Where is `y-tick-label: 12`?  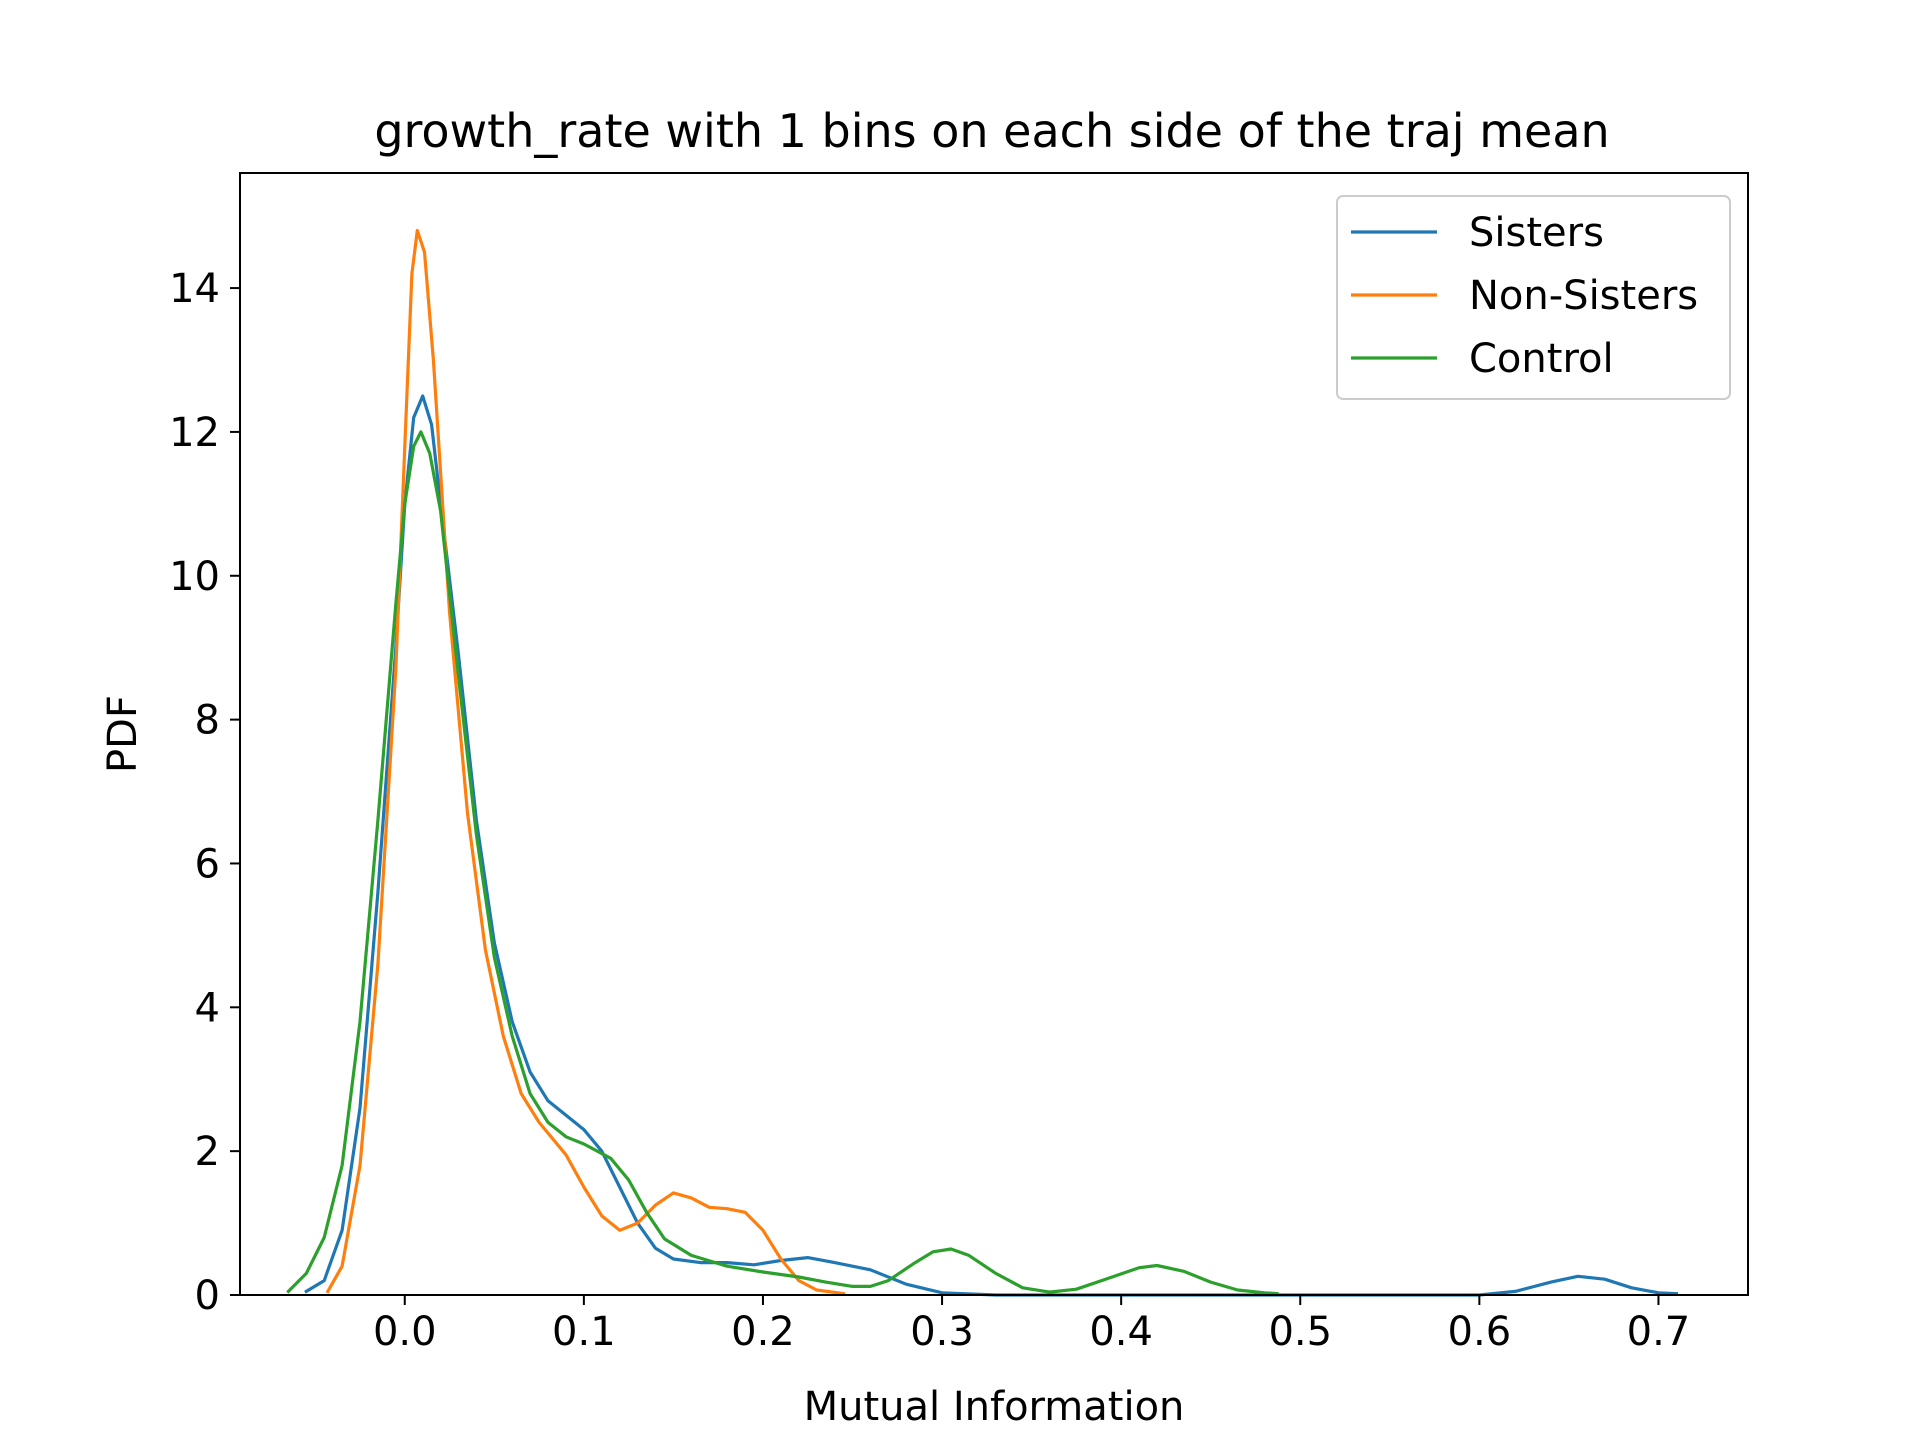
y-tick-label: 12 is located at coordinates (194, 433).